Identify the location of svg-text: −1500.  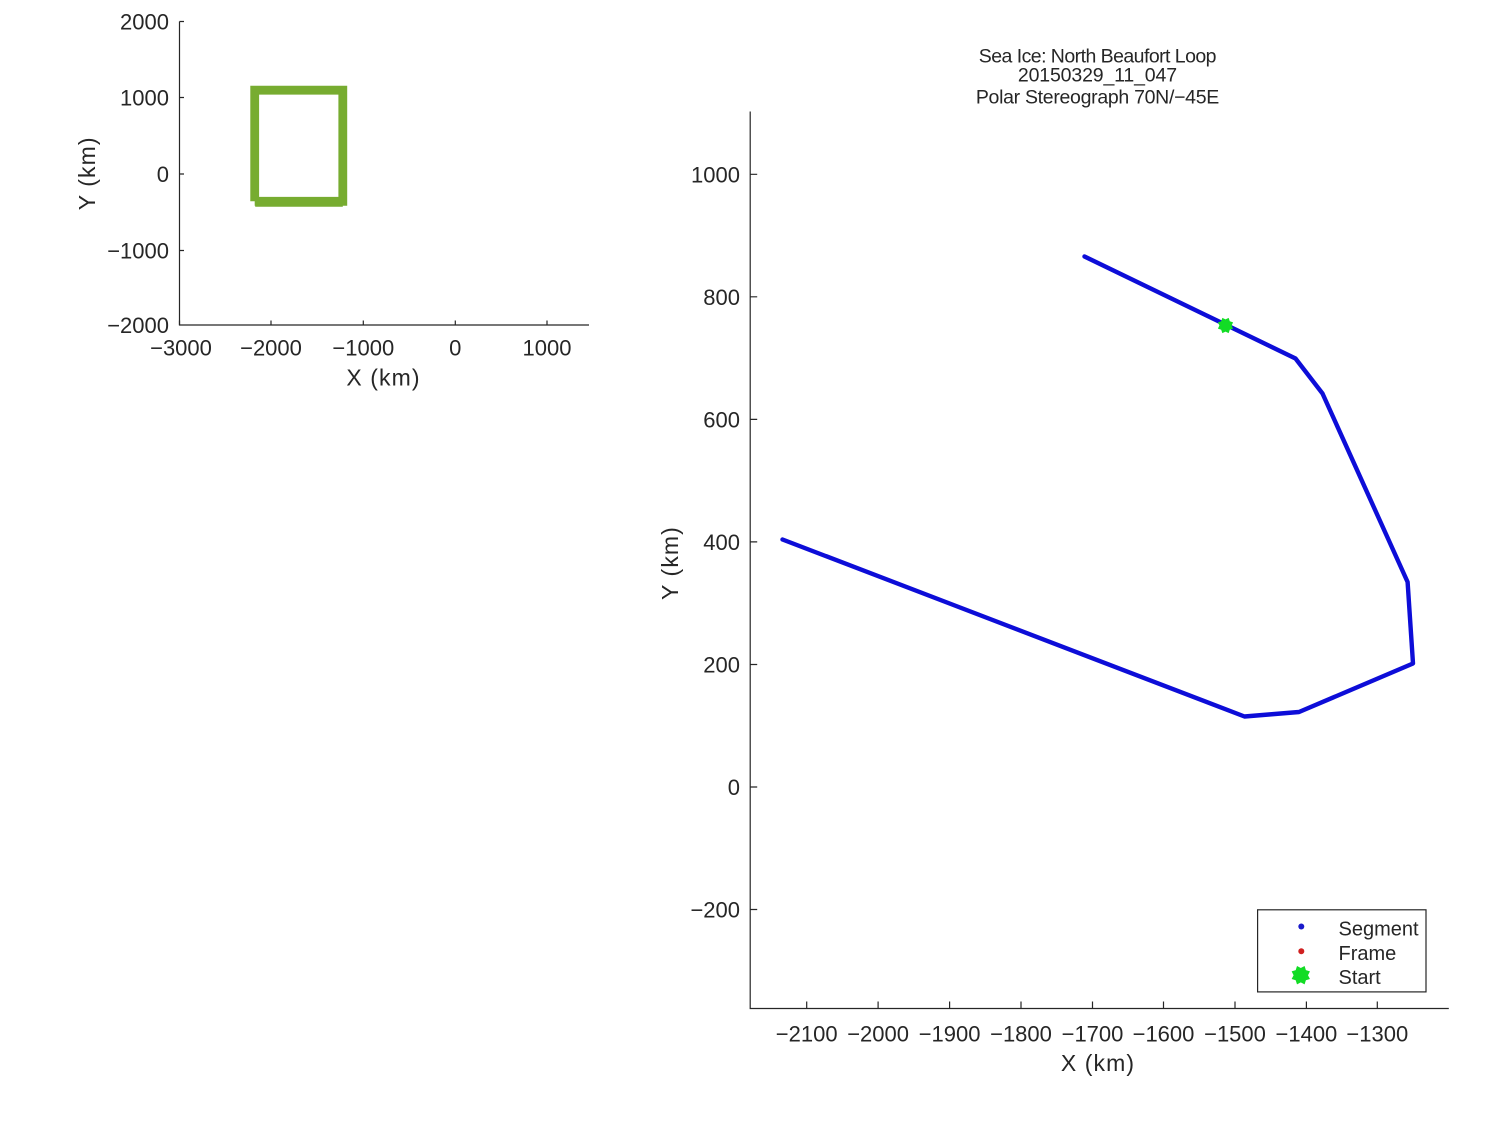
(1235, 1034).